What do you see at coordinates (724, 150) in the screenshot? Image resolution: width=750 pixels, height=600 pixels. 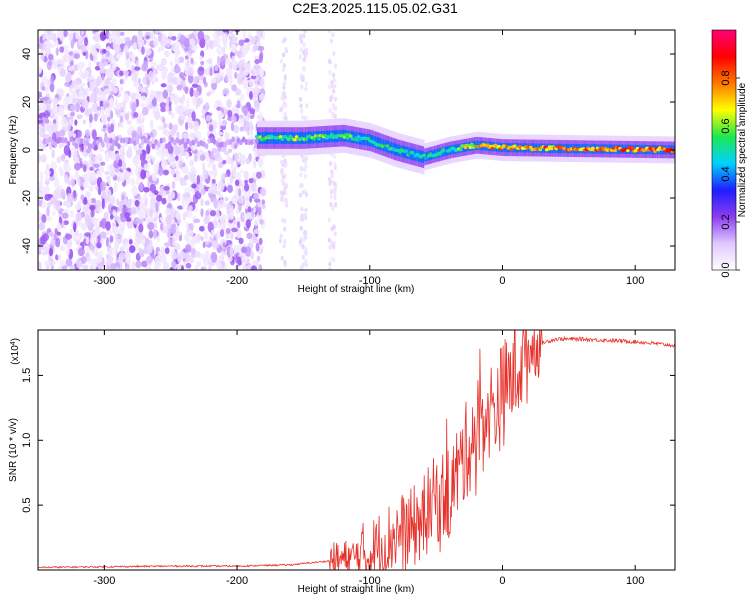 I see `colorbar-scale` at bounding box center [724, 150].